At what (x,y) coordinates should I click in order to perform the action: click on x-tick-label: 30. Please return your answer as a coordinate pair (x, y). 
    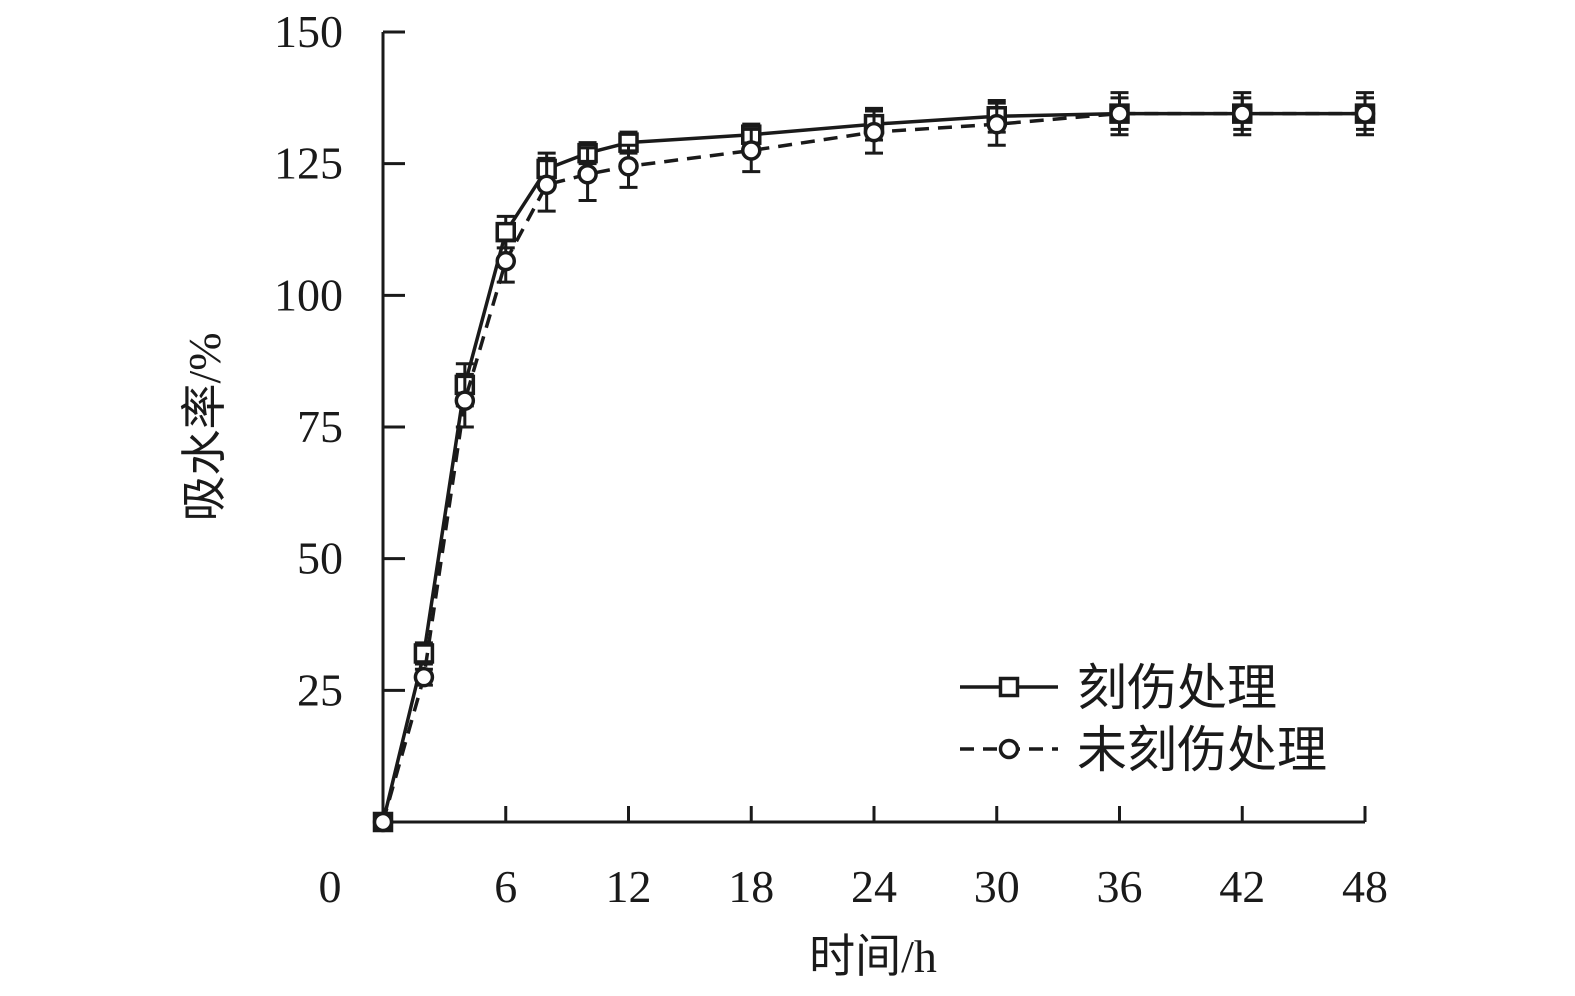
    Looking at the image, I should click on (997, 886).